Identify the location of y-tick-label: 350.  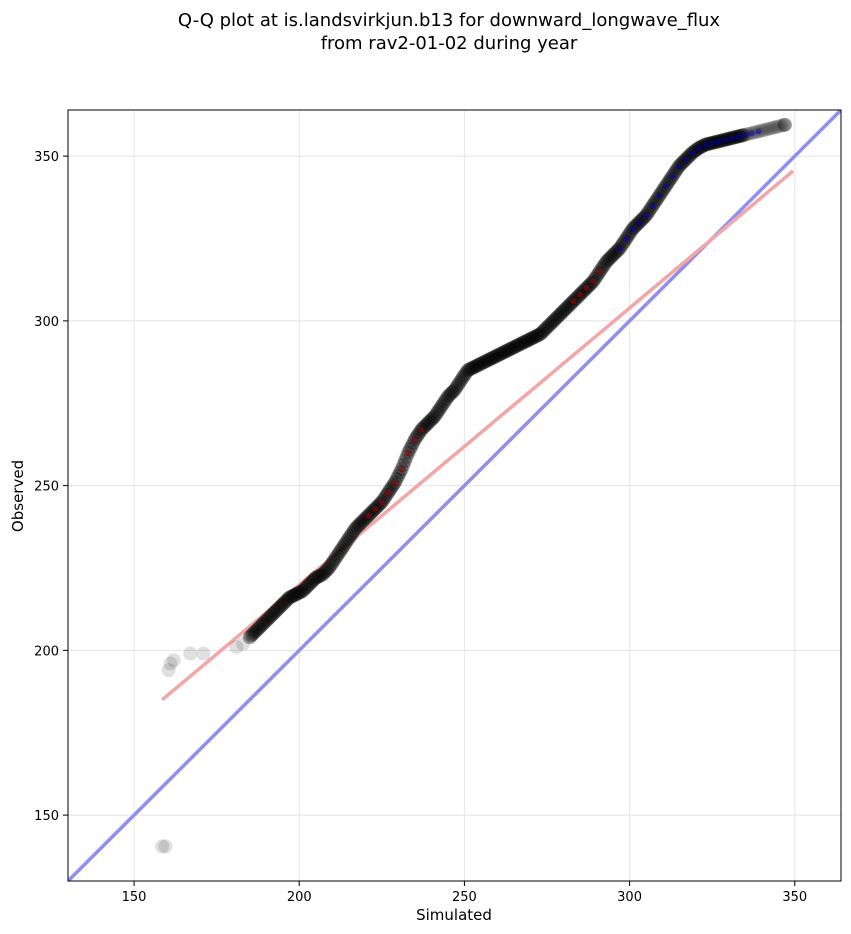
(46, 157).